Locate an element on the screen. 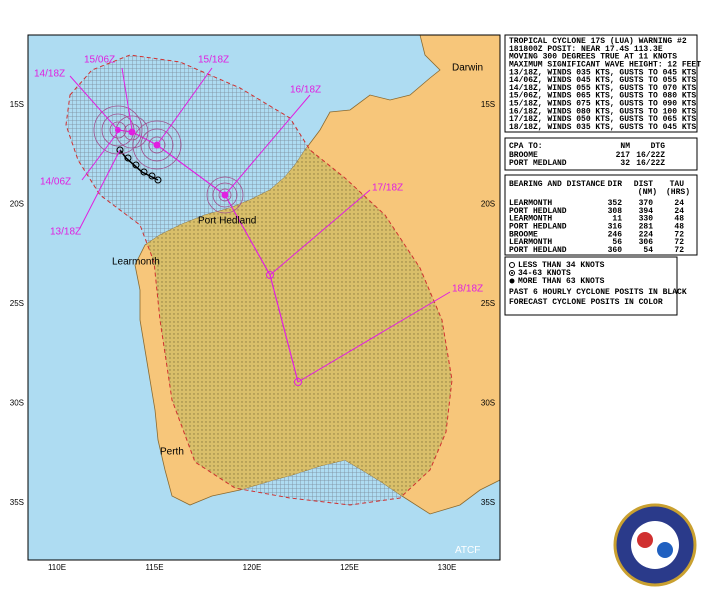 The width and height of the screenshot is (708, 594). bearing-cell: 11 is located at coordinates (617, 219).